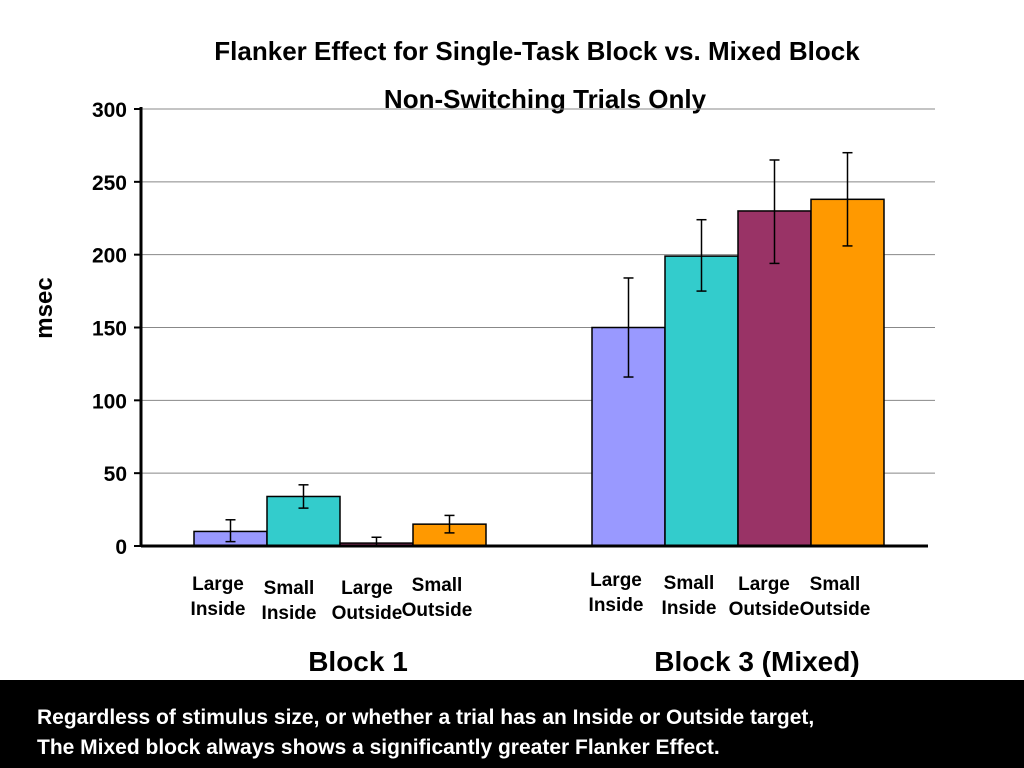 This screenshot has width=1024, height=768. Describe the element at coordinates (358, 661) in the screenshot. I see `group-label: Block 1` at that location.